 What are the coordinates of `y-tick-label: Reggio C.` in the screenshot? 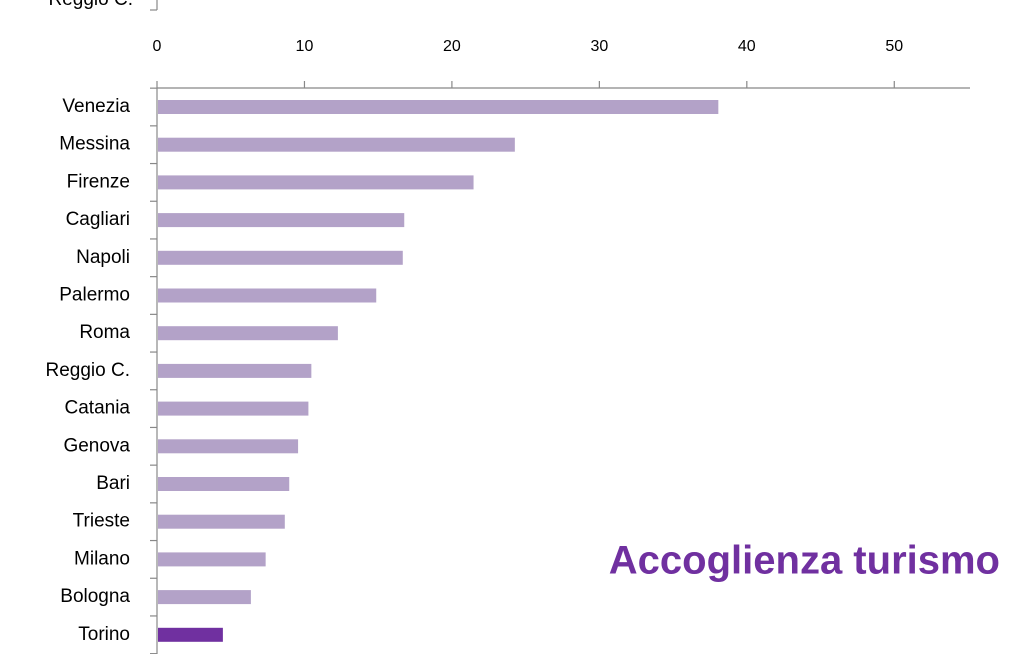 It's located at (88, 370).